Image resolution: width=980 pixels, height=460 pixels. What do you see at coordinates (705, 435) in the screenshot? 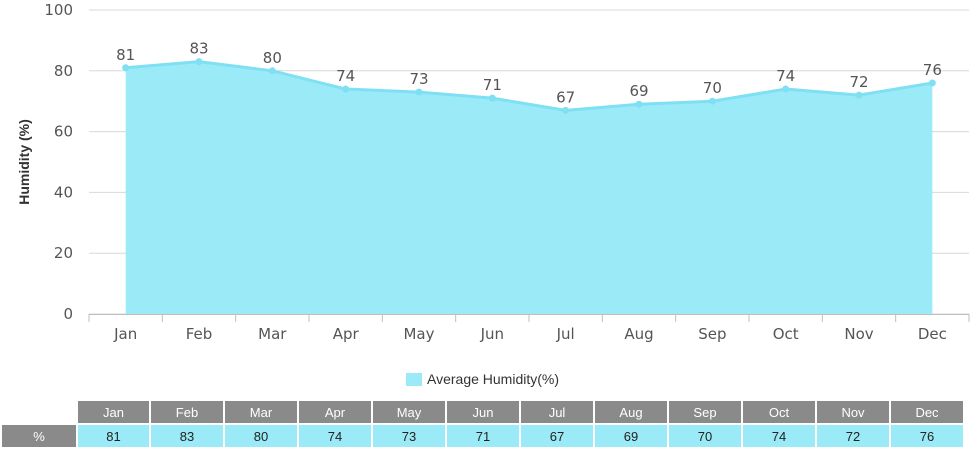
I see `table-cell-sep: 70` at bounding box center [705, 435].